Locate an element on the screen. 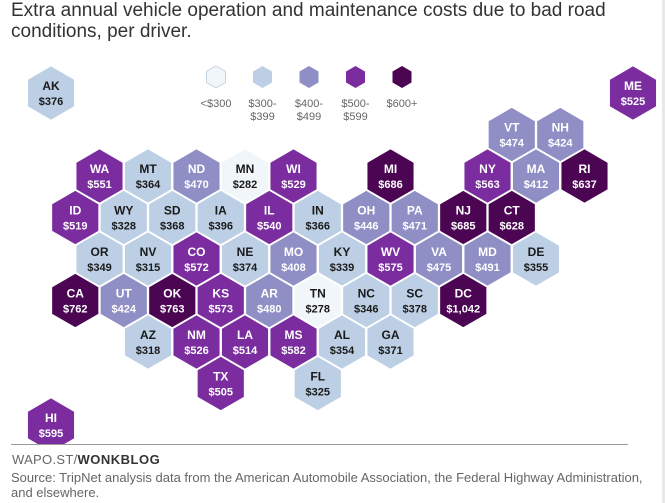 The image size is (665, 503). state-shape-ak is located at coordinates (51, 93).